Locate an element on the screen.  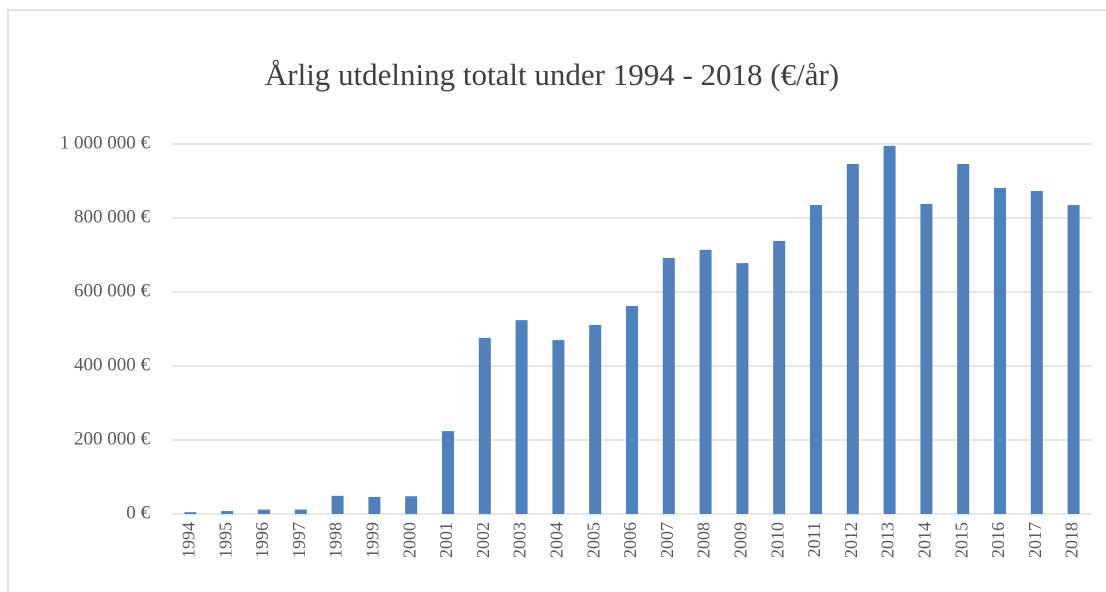
x-tick-label: 1994 is located at coordinates (189, 540).